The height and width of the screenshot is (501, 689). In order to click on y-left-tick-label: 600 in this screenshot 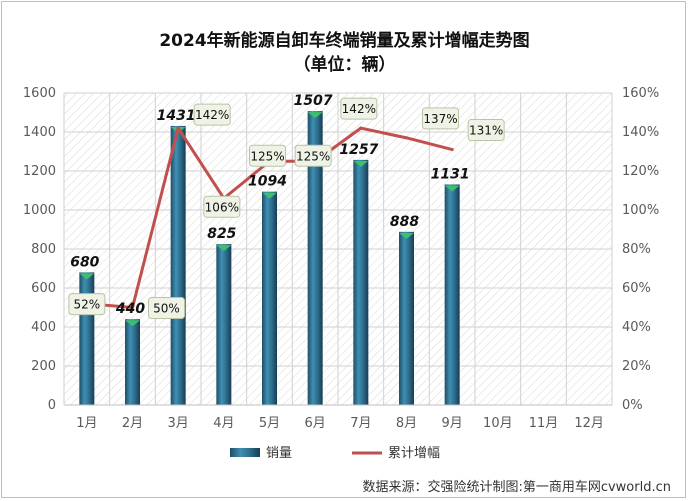, I will do `click(43, 288)`.